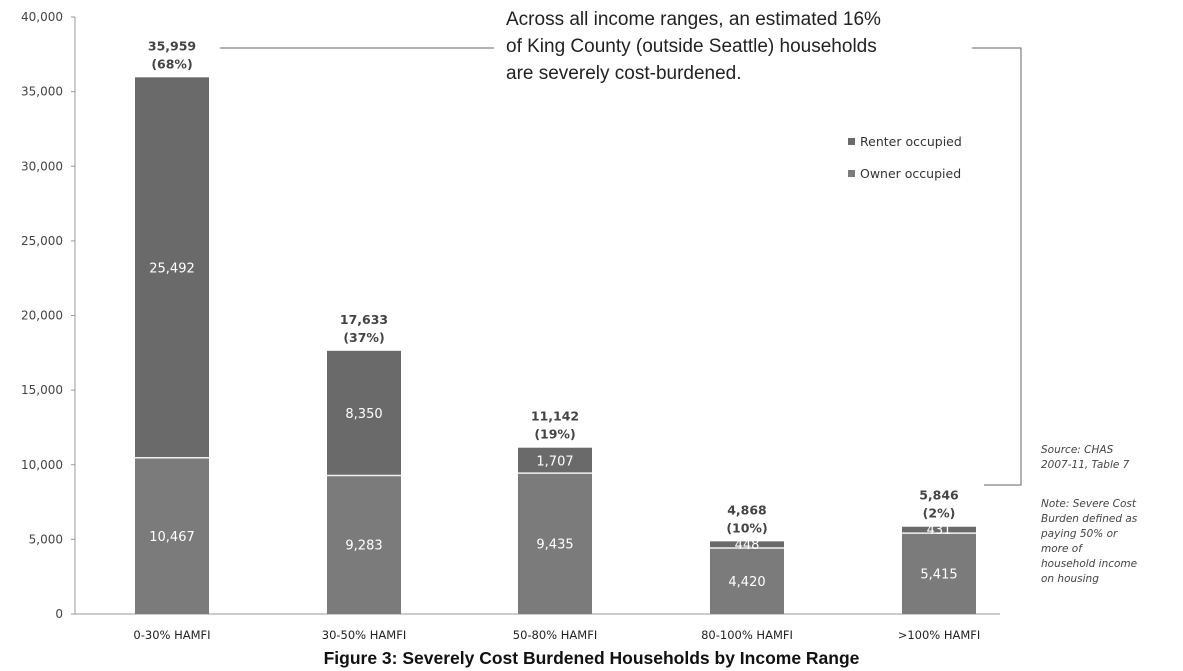 This screenshot has width=1183, height=671. What do you see at coordinates (363, 337) in the screenshot?
I see `total-percent-label: (37%)` at bounding box center [363, 337].